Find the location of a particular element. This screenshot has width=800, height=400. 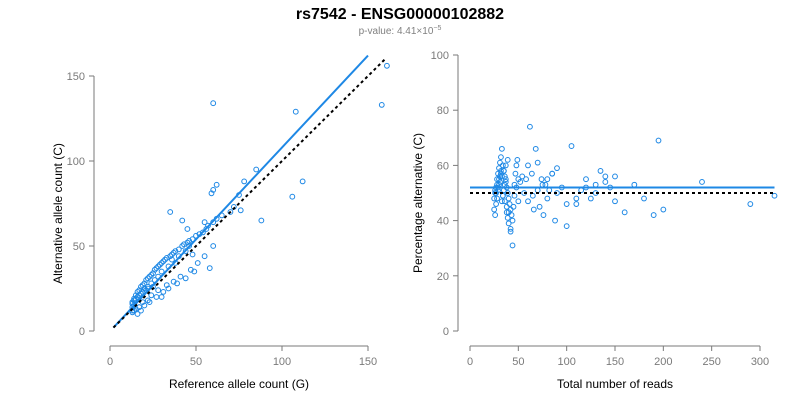

x-tick-label: 100 is located at coordinates (282, 362).